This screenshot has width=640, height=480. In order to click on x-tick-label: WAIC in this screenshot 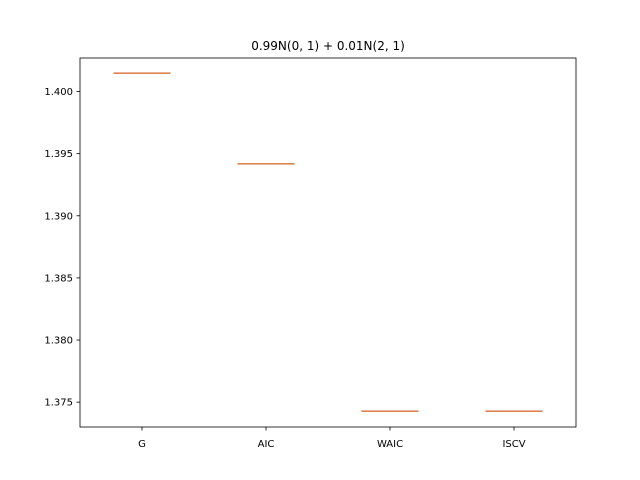, I will do `click(390, 444)`.